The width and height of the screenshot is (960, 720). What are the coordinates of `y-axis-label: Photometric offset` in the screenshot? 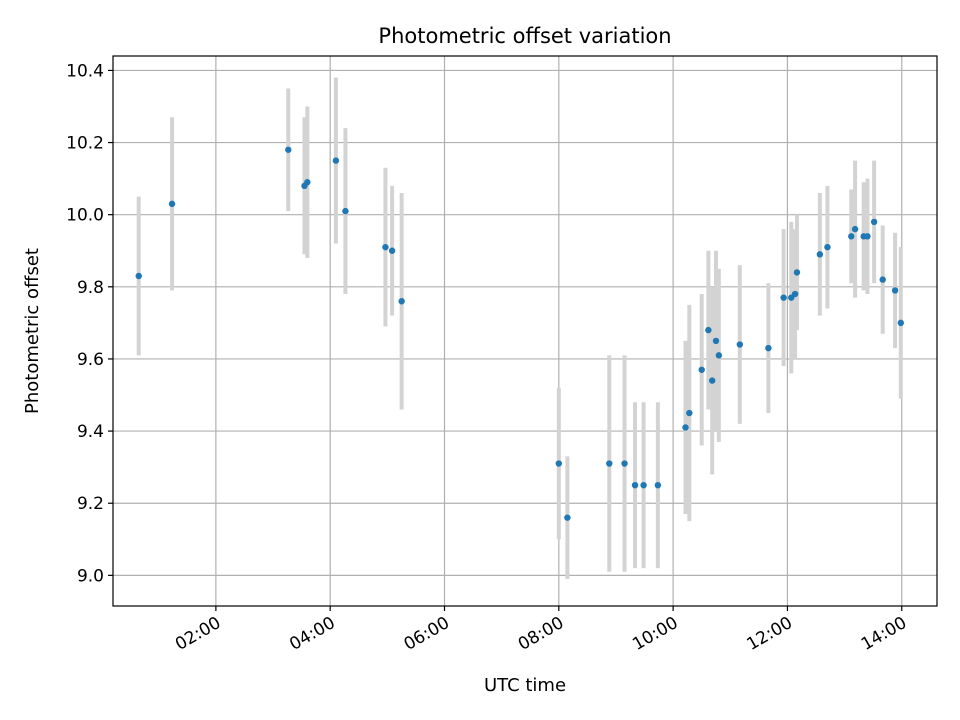 It's located at (32, 331).